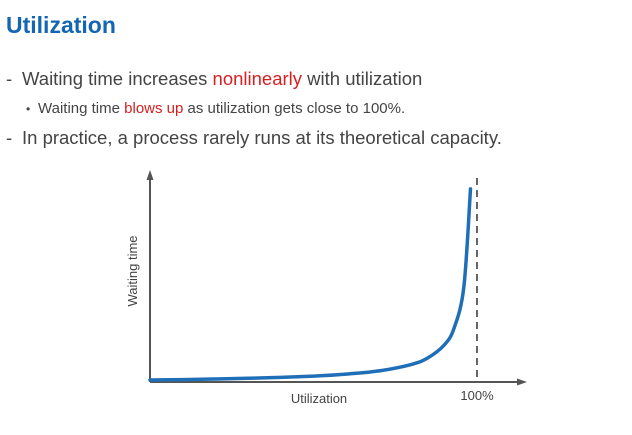  I want to click on bullet-text-end: with utilization, so click(362, 78).